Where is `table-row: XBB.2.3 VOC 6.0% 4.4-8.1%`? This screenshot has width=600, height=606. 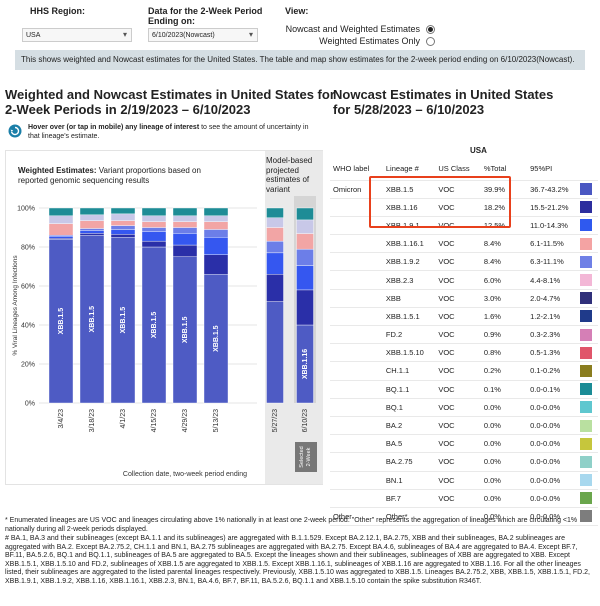
table-row: XBB.2.3 VOC 6.0% 4.4-8.1% is located at coordinates (464, 280).